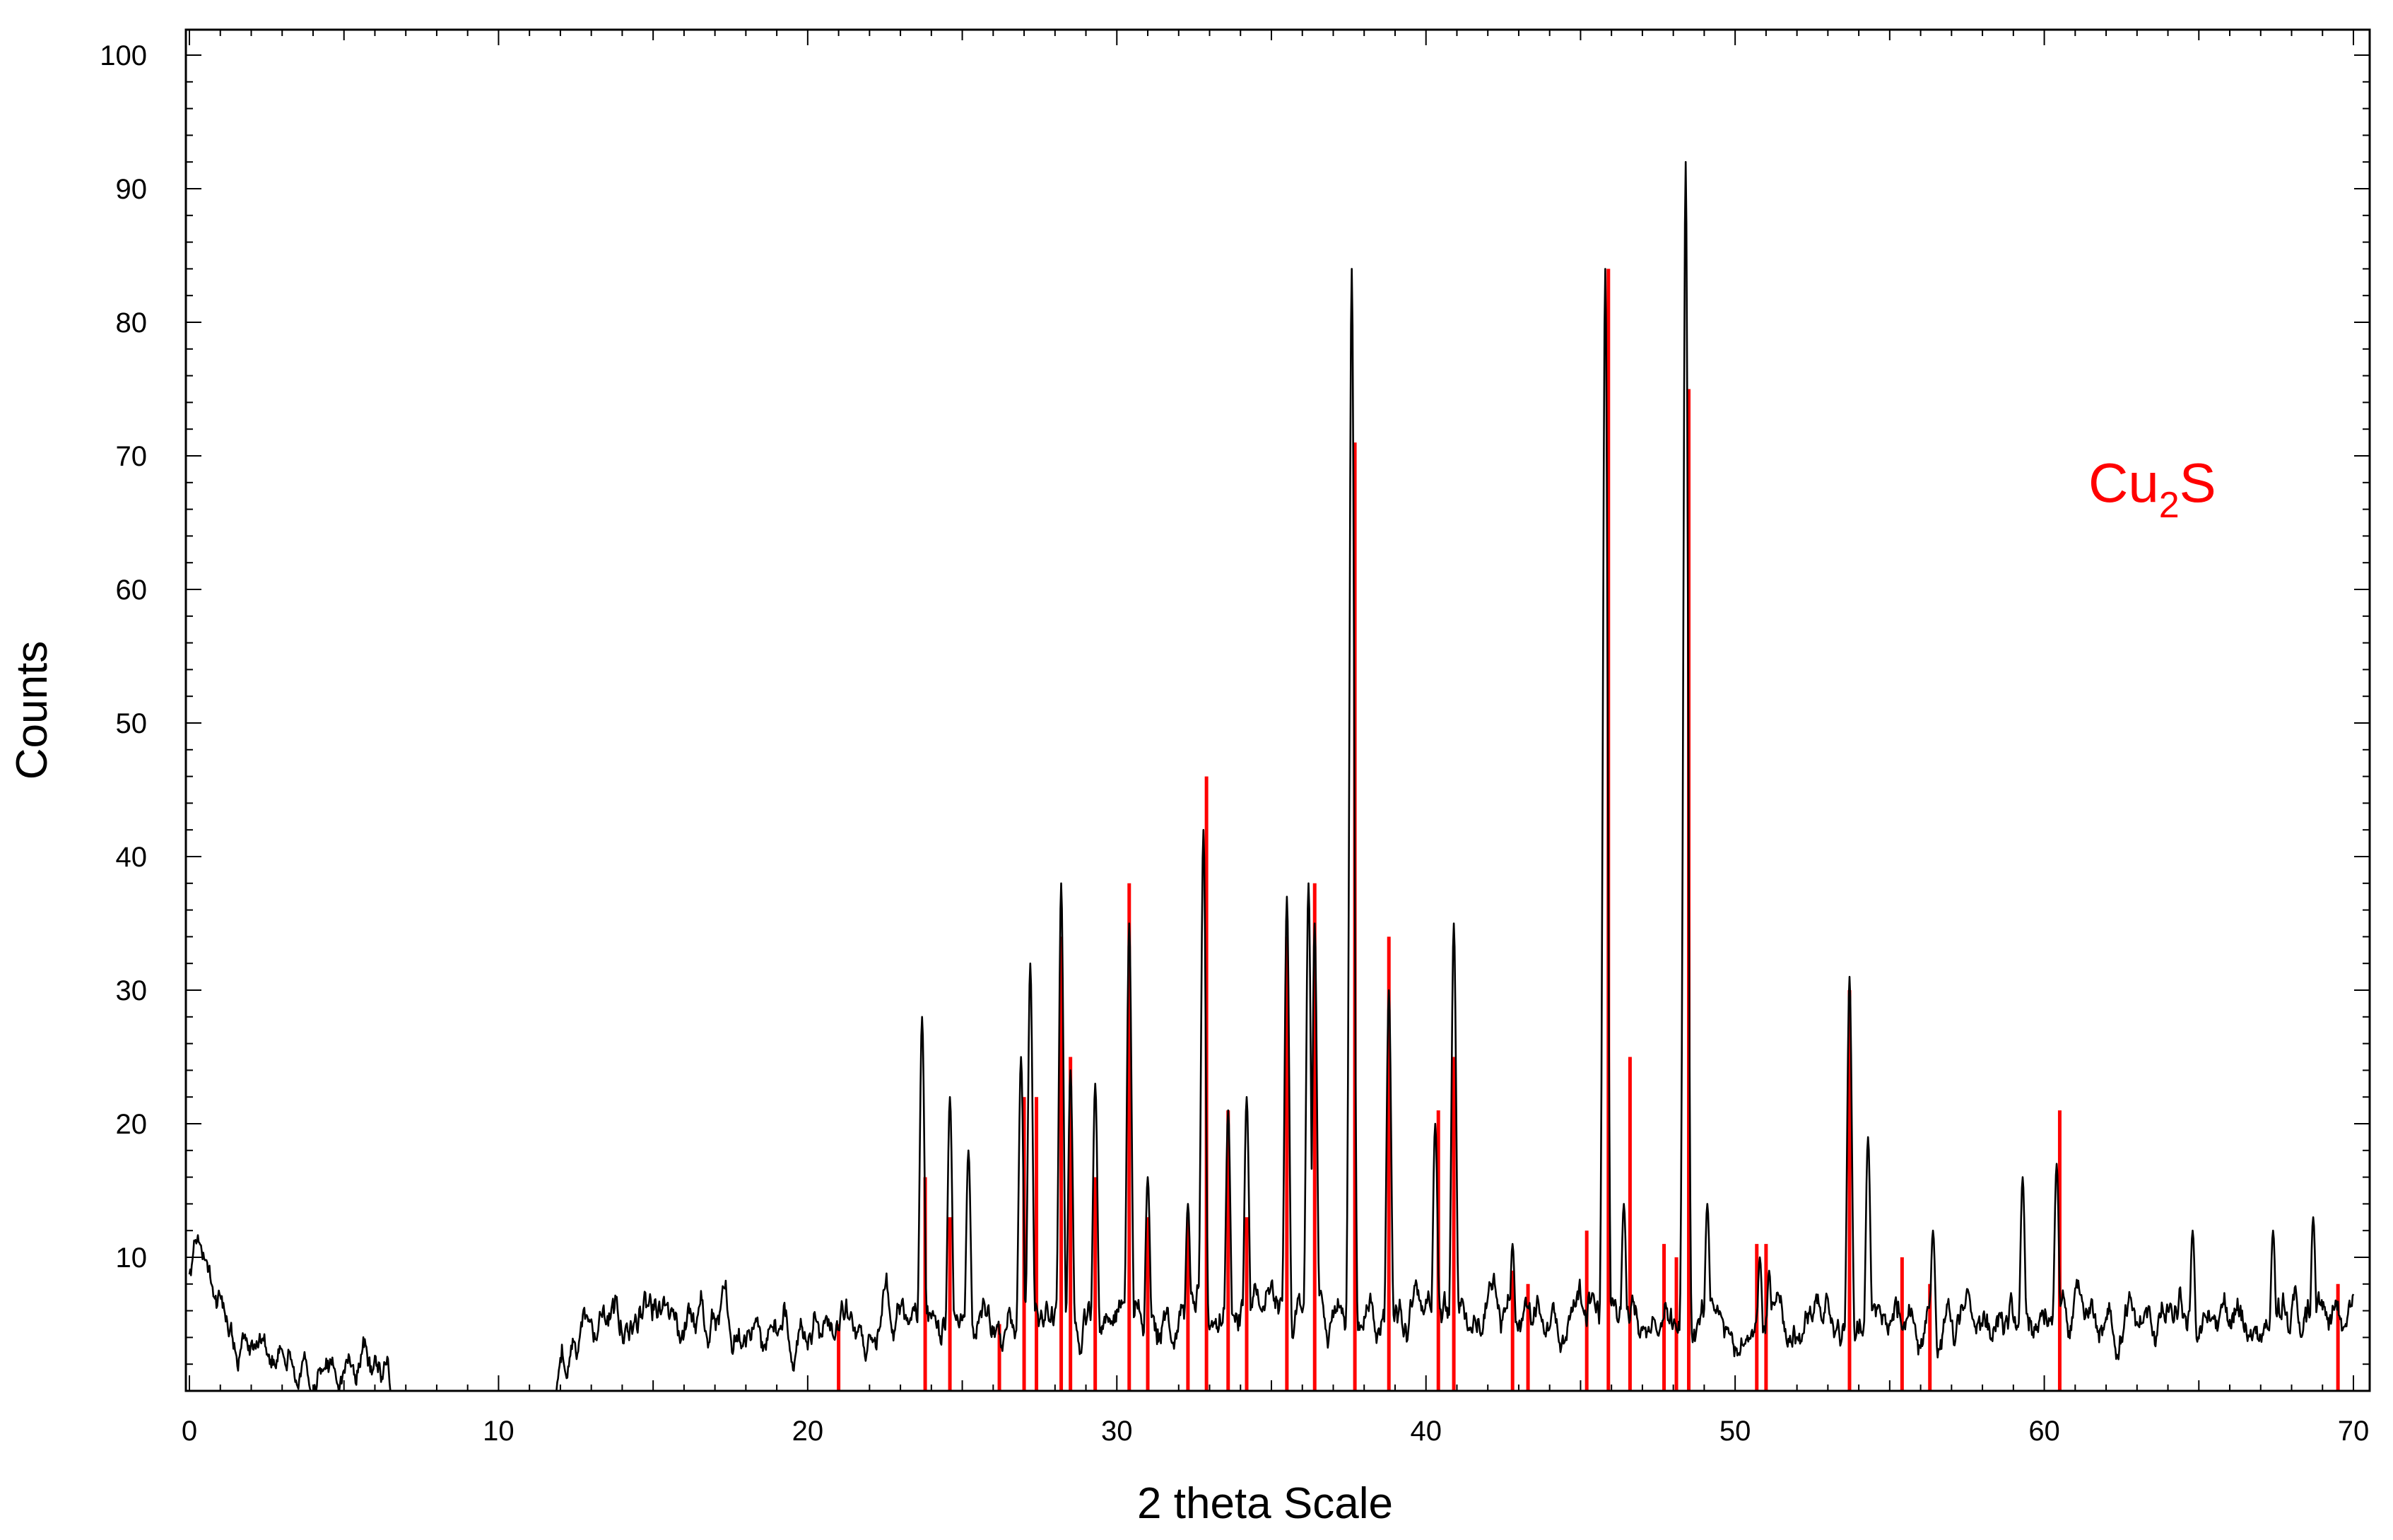 Image resolution: width=2393 pixels, height=1540 pixels. What do you see at coordinates (132, 990) in the screenshot?
I see `y-tick-label: 30` at bounding box center [132, 990].